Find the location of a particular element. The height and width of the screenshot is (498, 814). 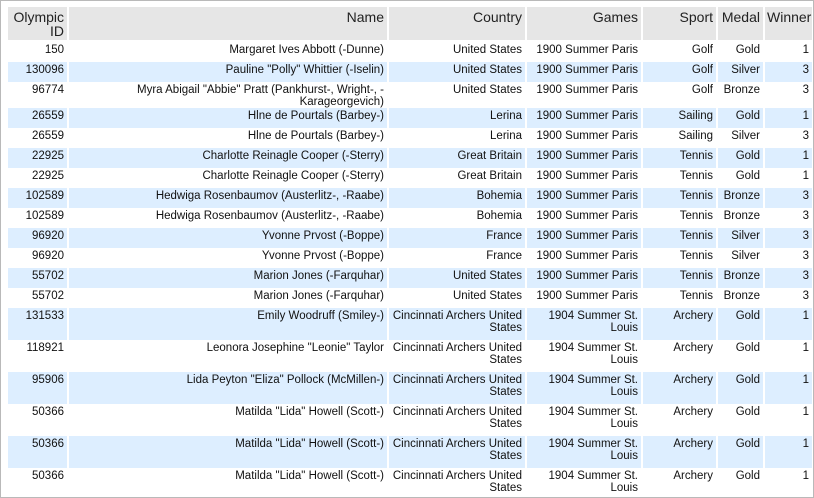

column-header-medal: Medal is located at coordinates (740, 24).